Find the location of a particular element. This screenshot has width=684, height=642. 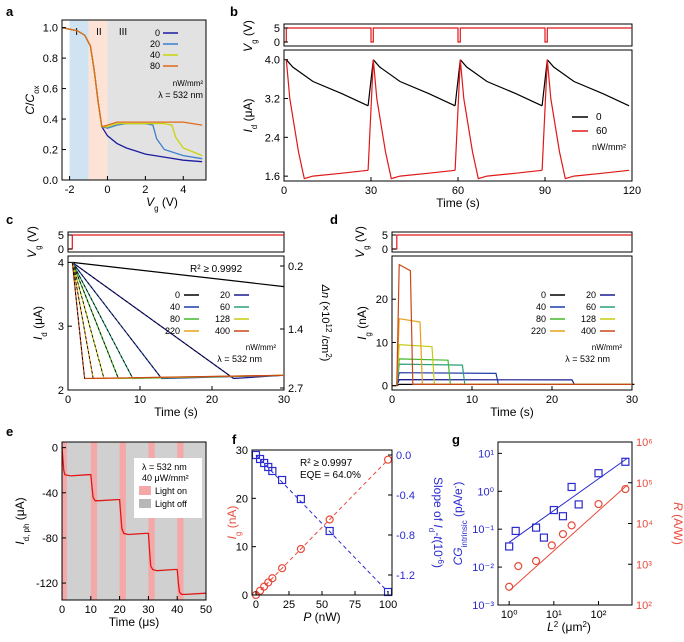

annotation-r2: R² ≥ 0.9997 is located at coordinates (326, 463).